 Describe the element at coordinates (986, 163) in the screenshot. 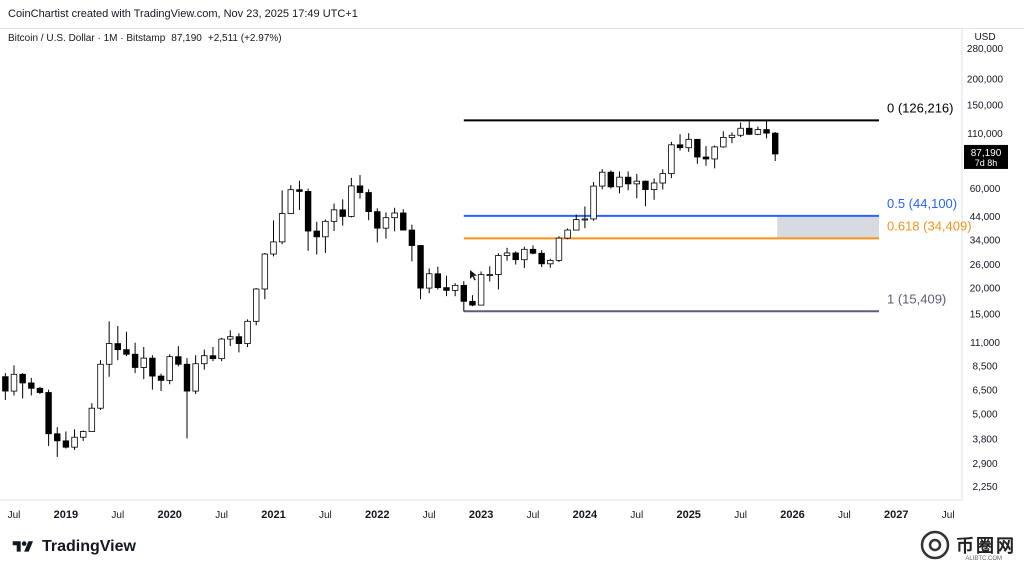

I see `last-price-countdown: 7d 8h` at that location.